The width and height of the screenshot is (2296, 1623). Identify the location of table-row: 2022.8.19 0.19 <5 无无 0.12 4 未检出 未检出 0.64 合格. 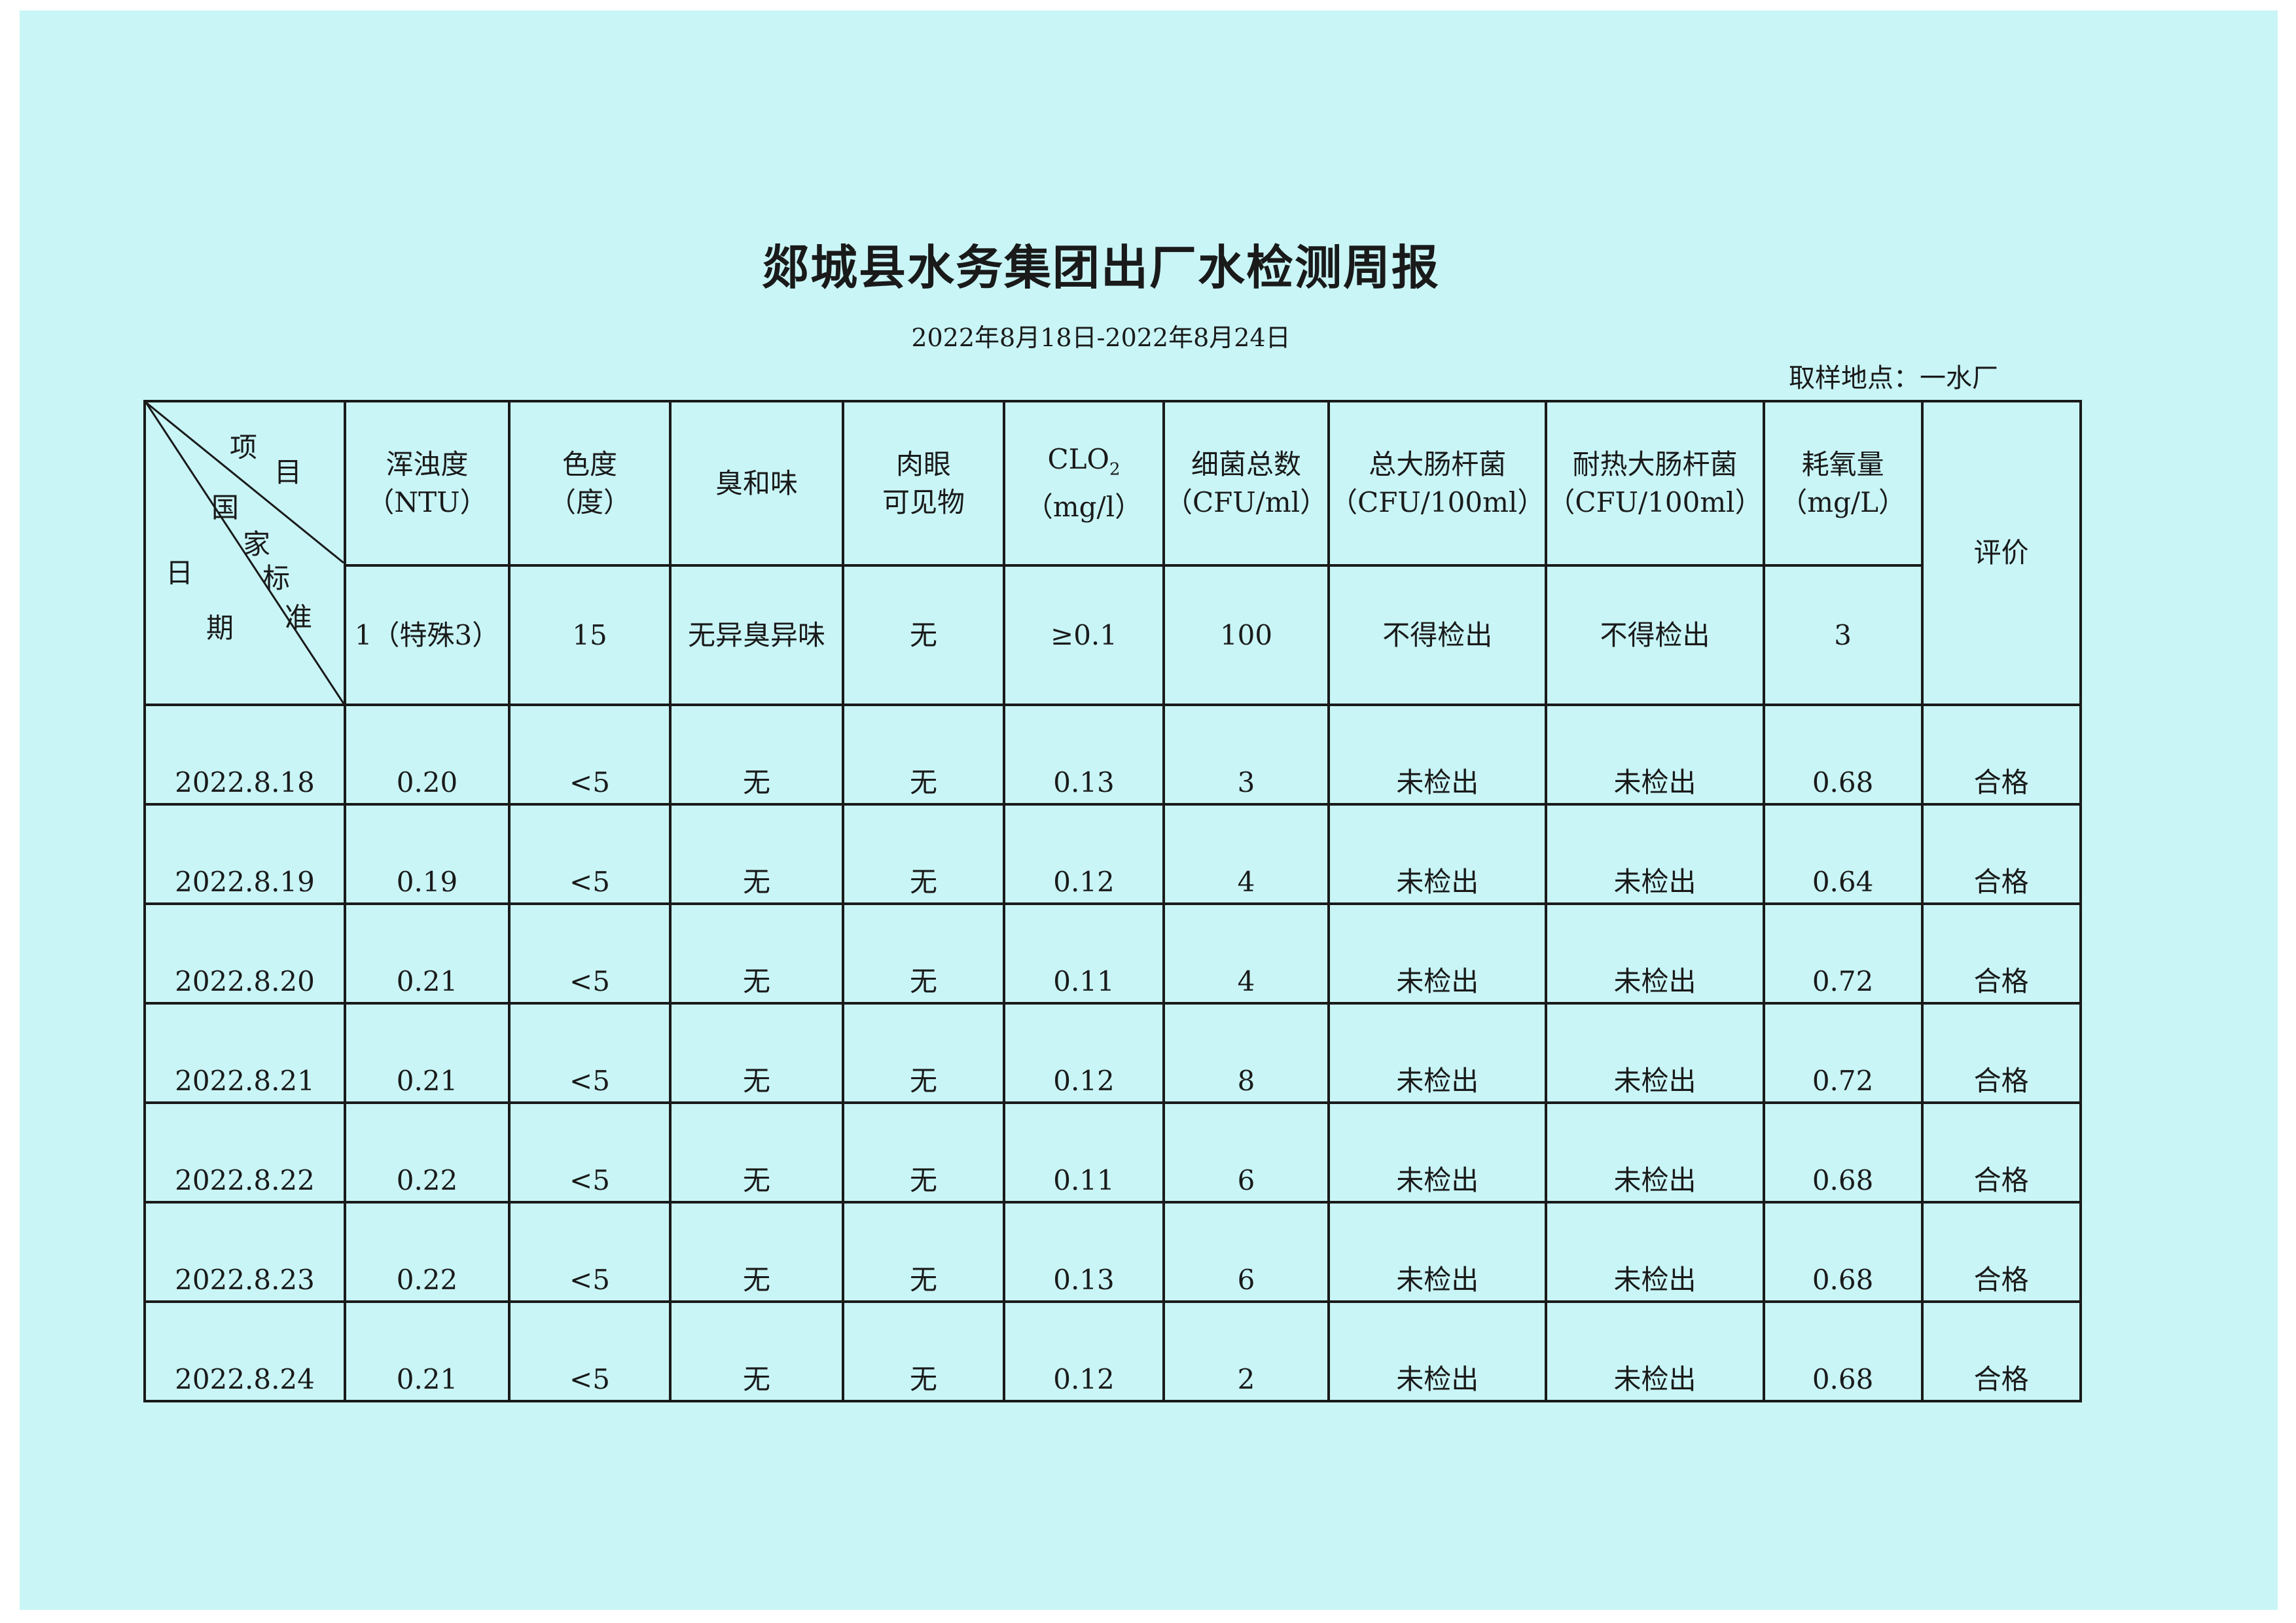
(1112, 854).